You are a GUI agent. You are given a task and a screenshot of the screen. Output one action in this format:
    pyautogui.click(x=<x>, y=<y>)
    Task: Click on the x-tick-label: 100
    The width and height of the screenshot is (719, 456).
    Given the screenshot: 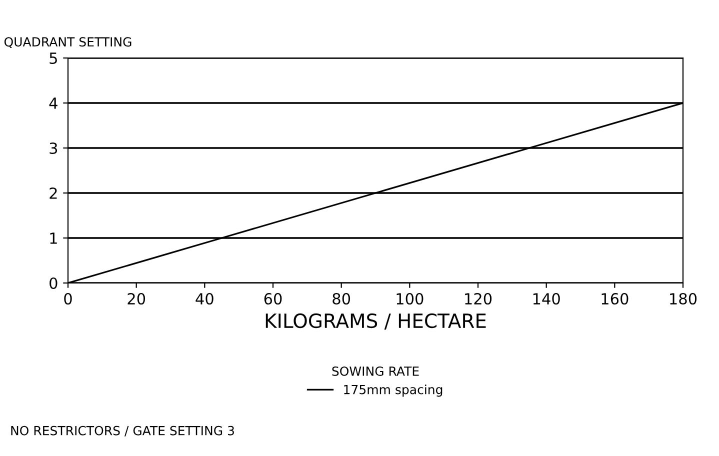 What is the action you would take?
    pyautogui.click(x=410, y=298)
    